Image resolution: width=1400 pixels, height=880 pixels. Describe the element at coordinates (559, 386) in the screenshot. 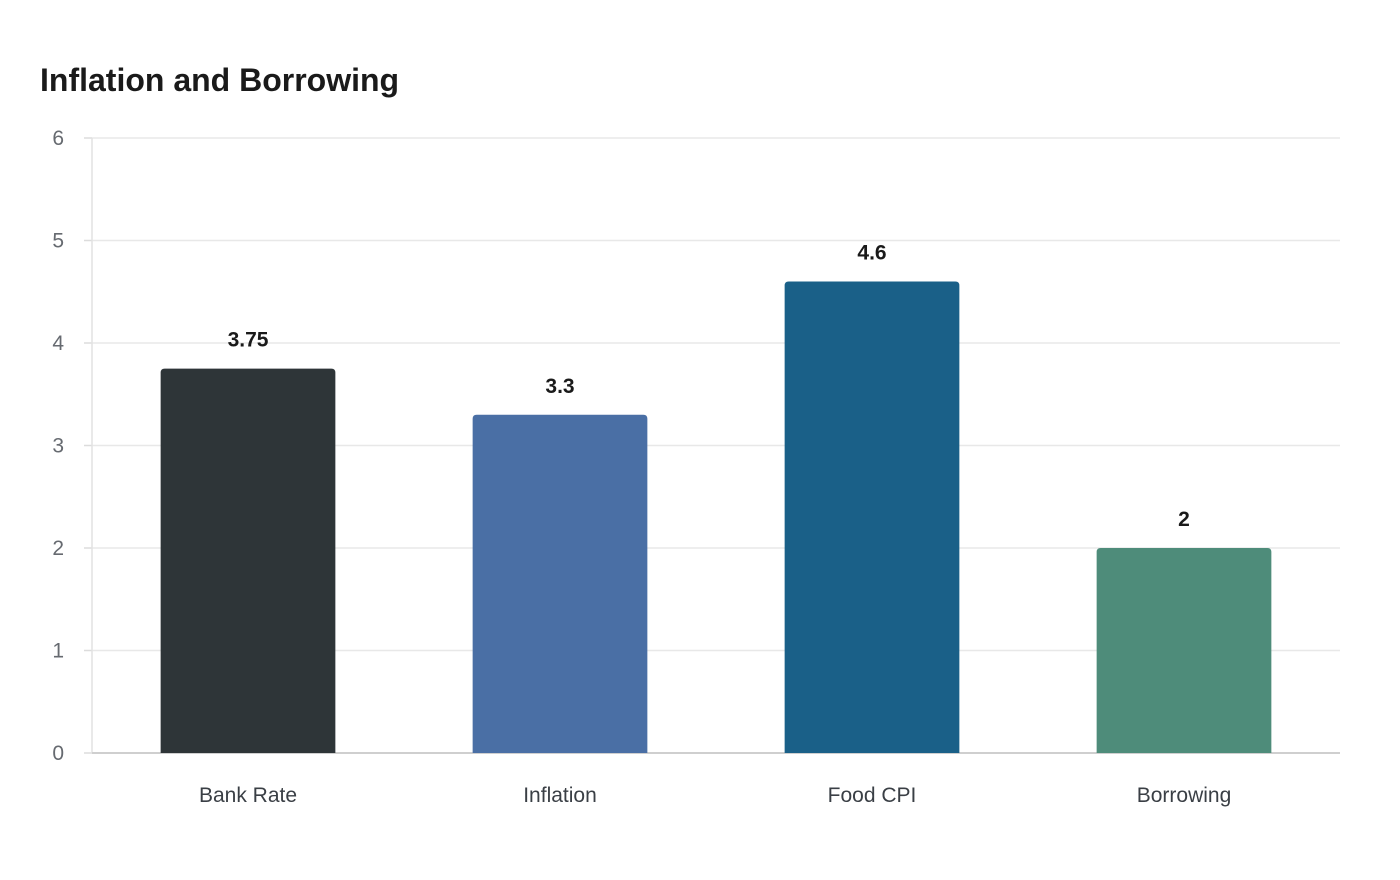

I see `data-label: 3.3` at that location.